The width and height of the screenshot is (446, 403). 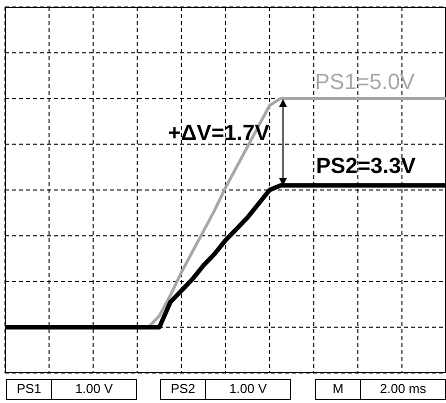 What do you see at coordinates (365, 81) in the screenshot?
I see `text: PS1=5.0V` at bounding box center [365, 81].